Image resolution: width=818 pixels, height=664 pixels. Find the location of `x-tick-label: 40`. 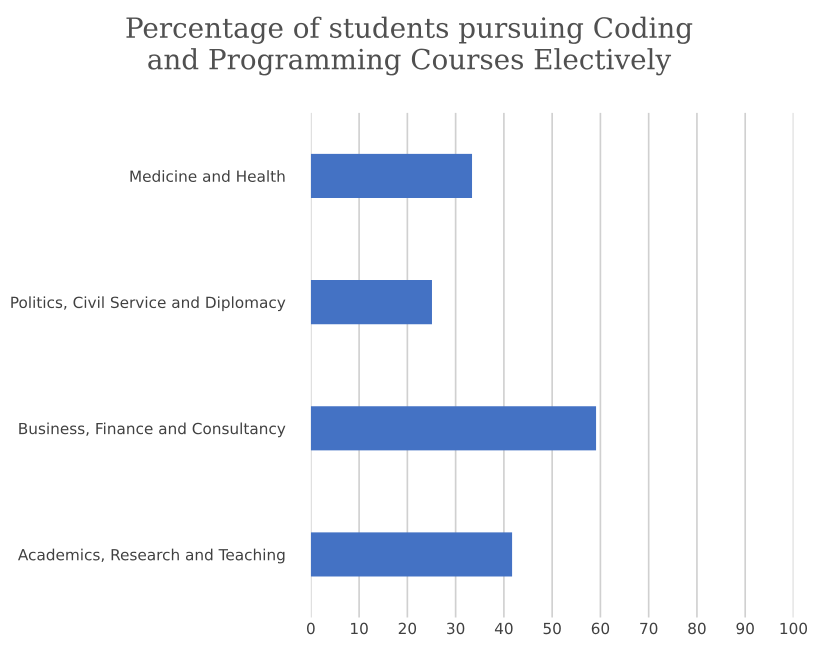

x-tick-label: 40 is located at coordinates (503, 628).